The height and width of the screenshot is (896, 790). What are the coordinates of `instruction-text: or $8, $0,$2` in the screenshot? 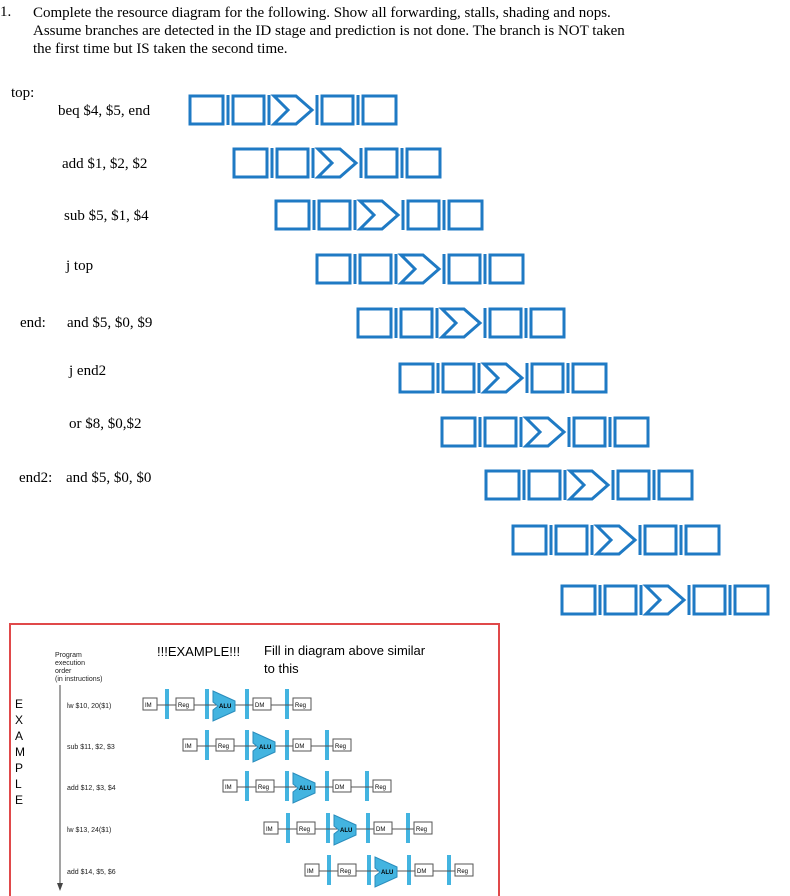 It's located at (105, 424).